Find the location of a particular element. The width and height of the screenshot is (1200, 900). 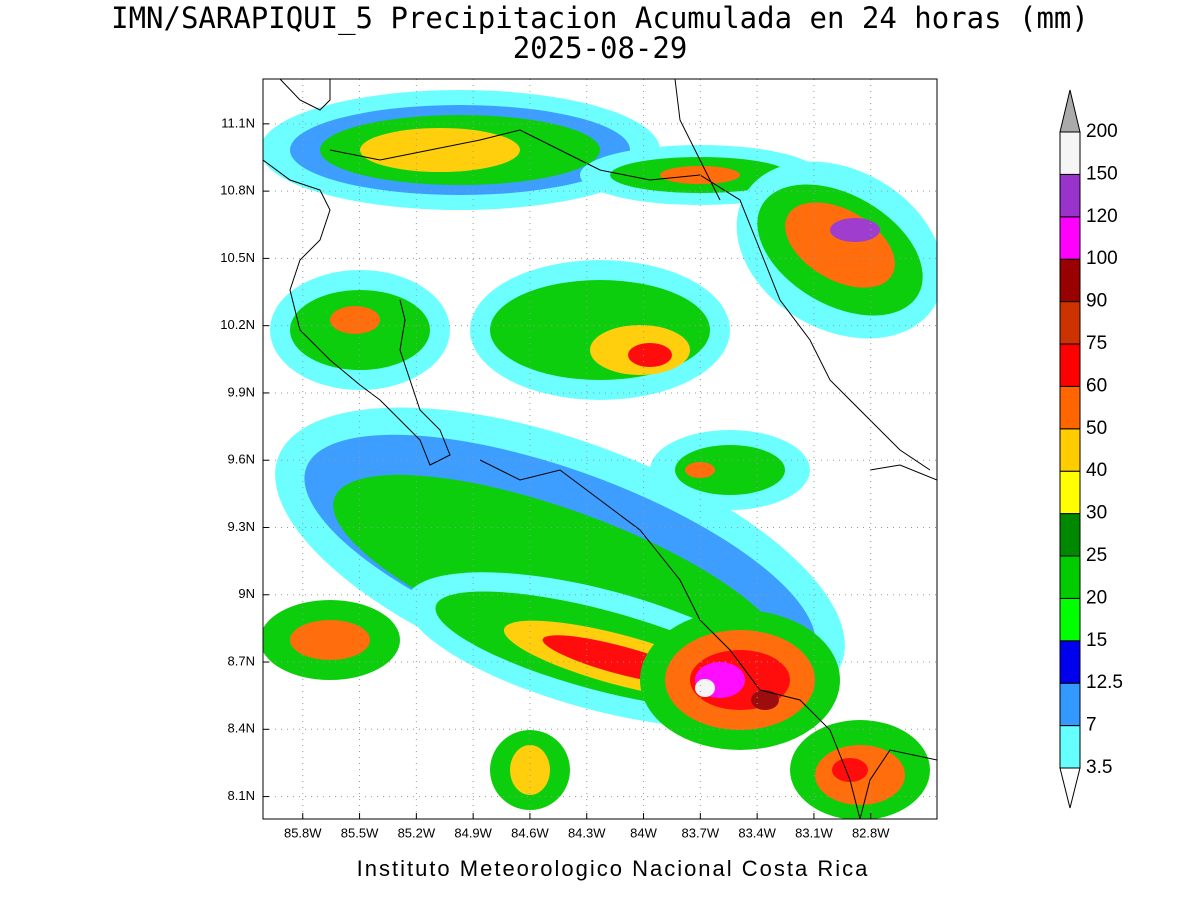

y-tick-label: 9.3N is located at coordinates (241, 526).